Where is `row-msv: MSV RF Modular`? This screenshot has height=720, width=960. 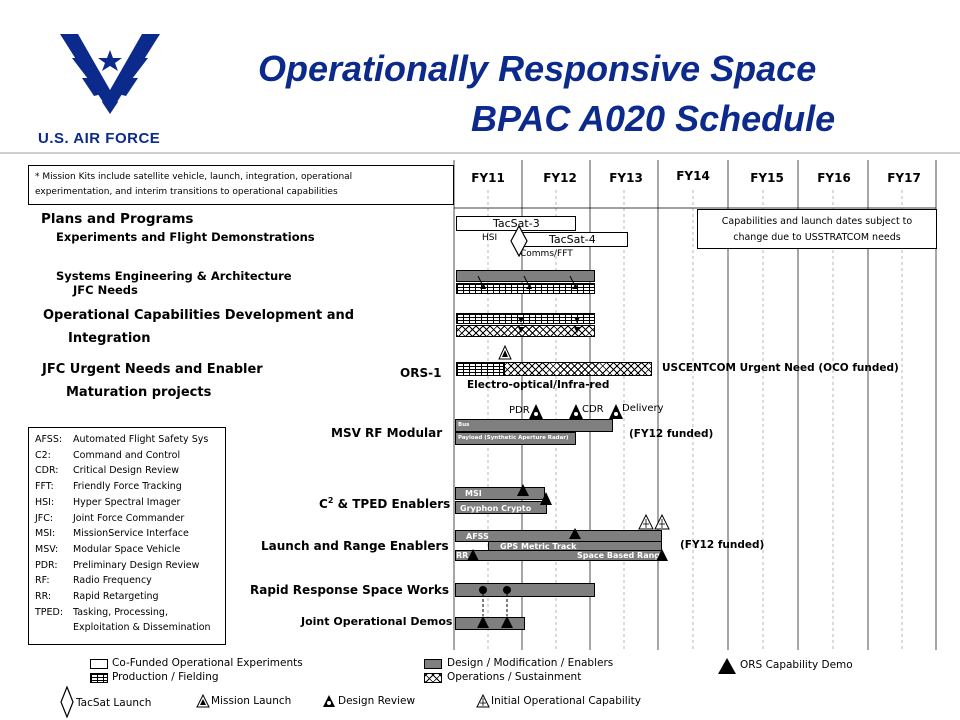 row-msv: MSV RF Modular is located at coordinates (387, 433).